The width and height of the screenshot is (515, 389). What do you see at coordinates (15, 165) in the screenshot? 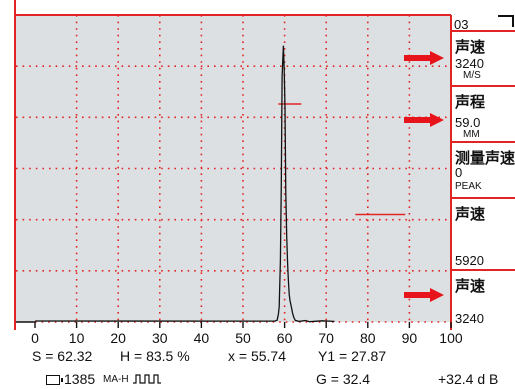
I see `scope-left-border` at bounding box center [15, 165].